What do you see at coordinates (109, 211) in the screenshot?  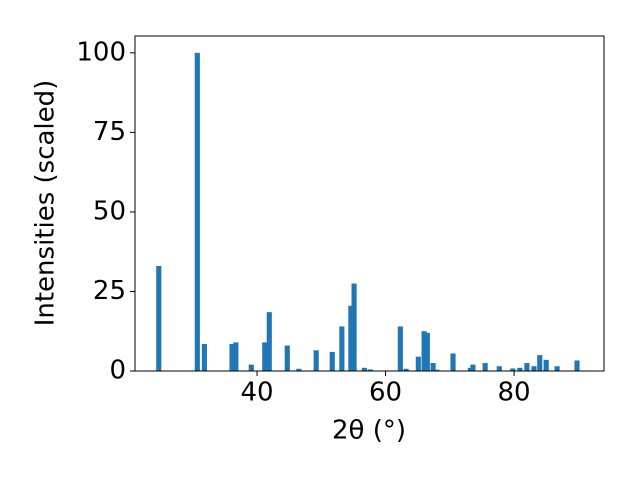 I see `y-tick-label: 50` at bounding box center [109, 211].